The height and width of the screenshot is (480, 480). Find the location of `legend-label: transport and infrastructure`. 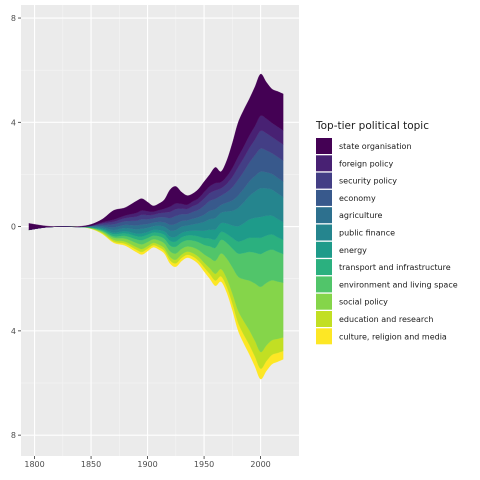

legend-label: transport and infrastructure is located at coordinates (395, 267).